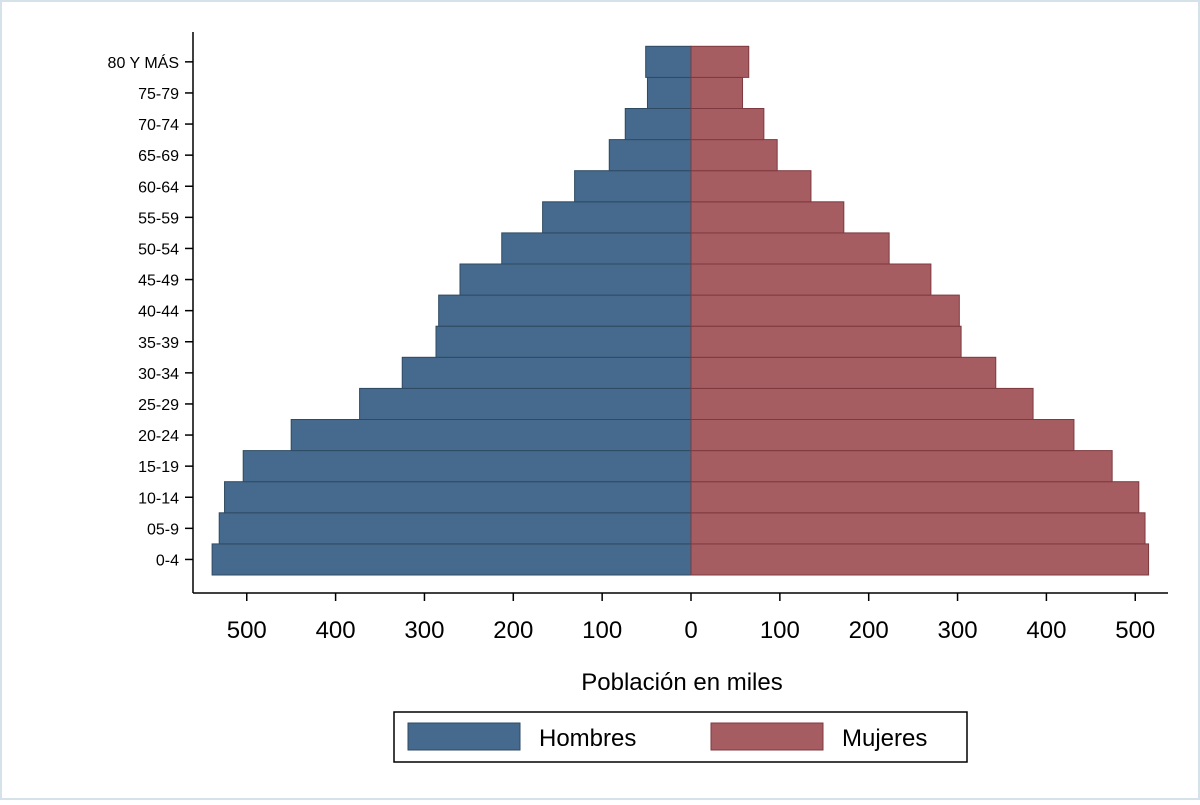 Image resolution: width=1200 pixels, height=805 pixels. What do you see at coordinates (681, 682) in the screenshot?
I see `x-axis-title: Población en miles` at bounding box center [681, 682].